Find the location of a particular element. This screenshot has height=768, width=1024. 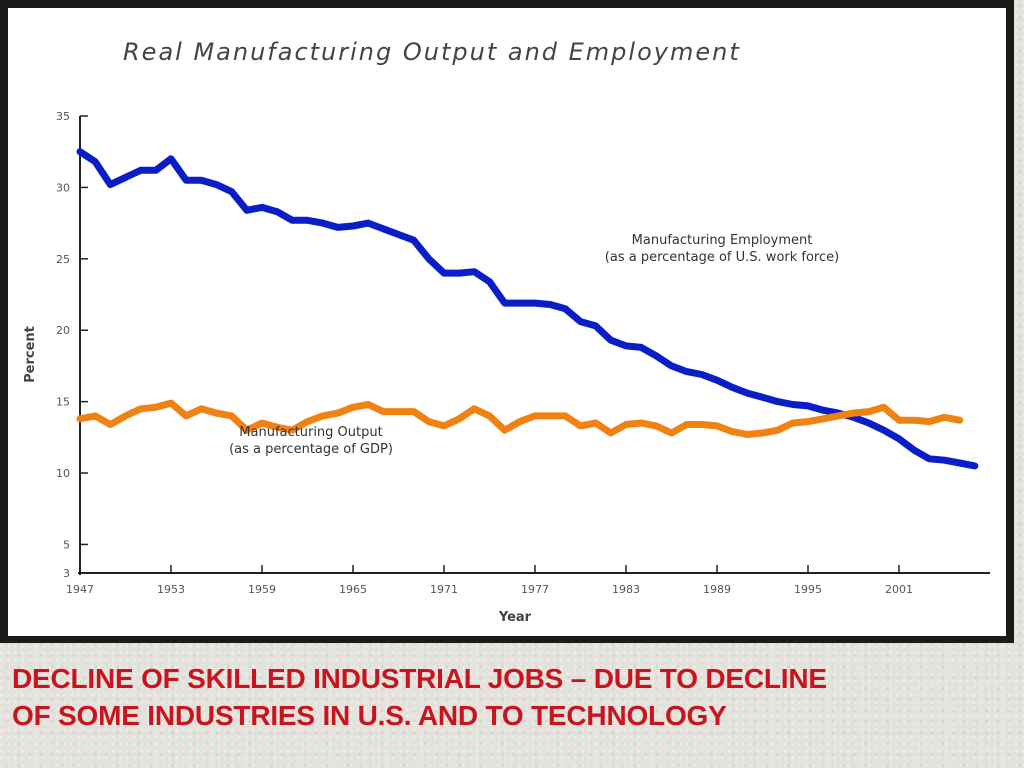

x-tick-label: 1971 is located at coordinates (444, 589).